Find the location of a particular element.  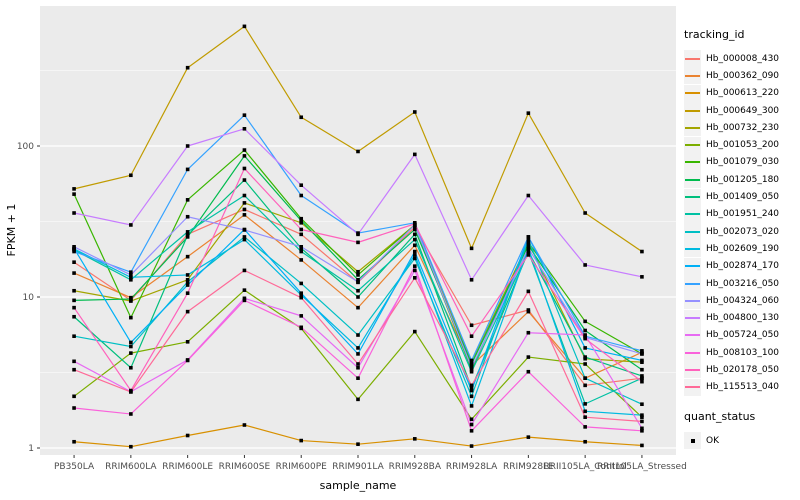

legend-title-tracking-id: tracking_id is located at coordinates (714, 34).